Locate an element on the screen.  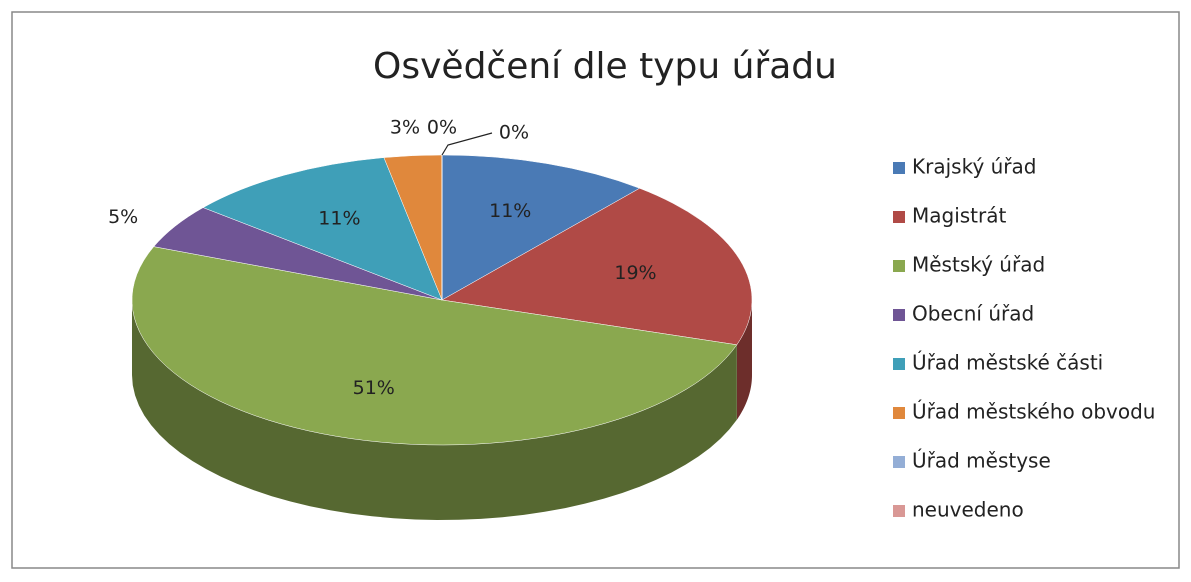
legend-label: Magistrát is located at coordinates (959, 216).